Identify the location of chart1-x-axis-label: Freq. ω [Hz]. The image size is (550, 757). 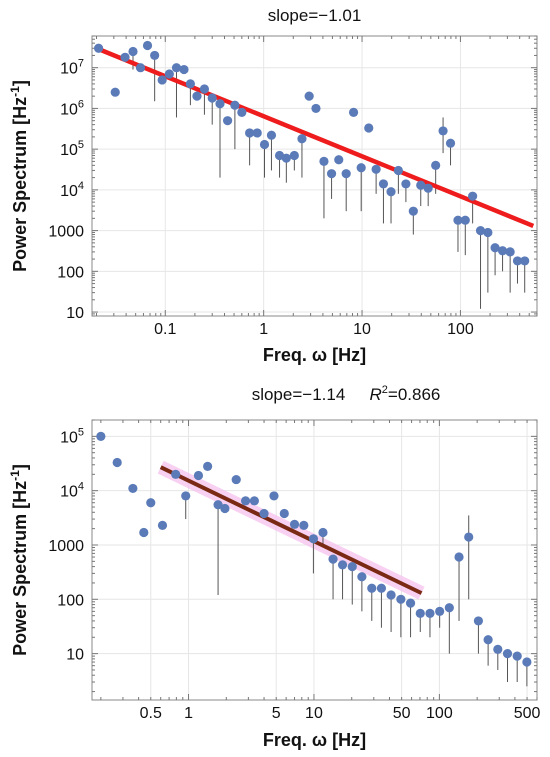
(314, 355).